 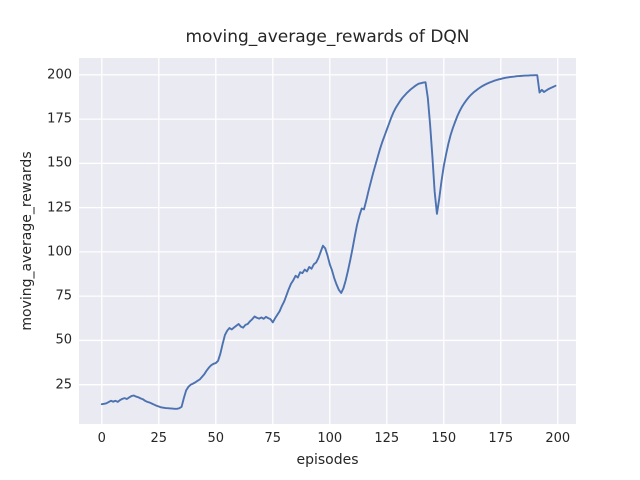 What do you see at coordinates (59, 208) in the screenshot?
I see `y-tick-label-125: 125` at bounding box center [59, 208].